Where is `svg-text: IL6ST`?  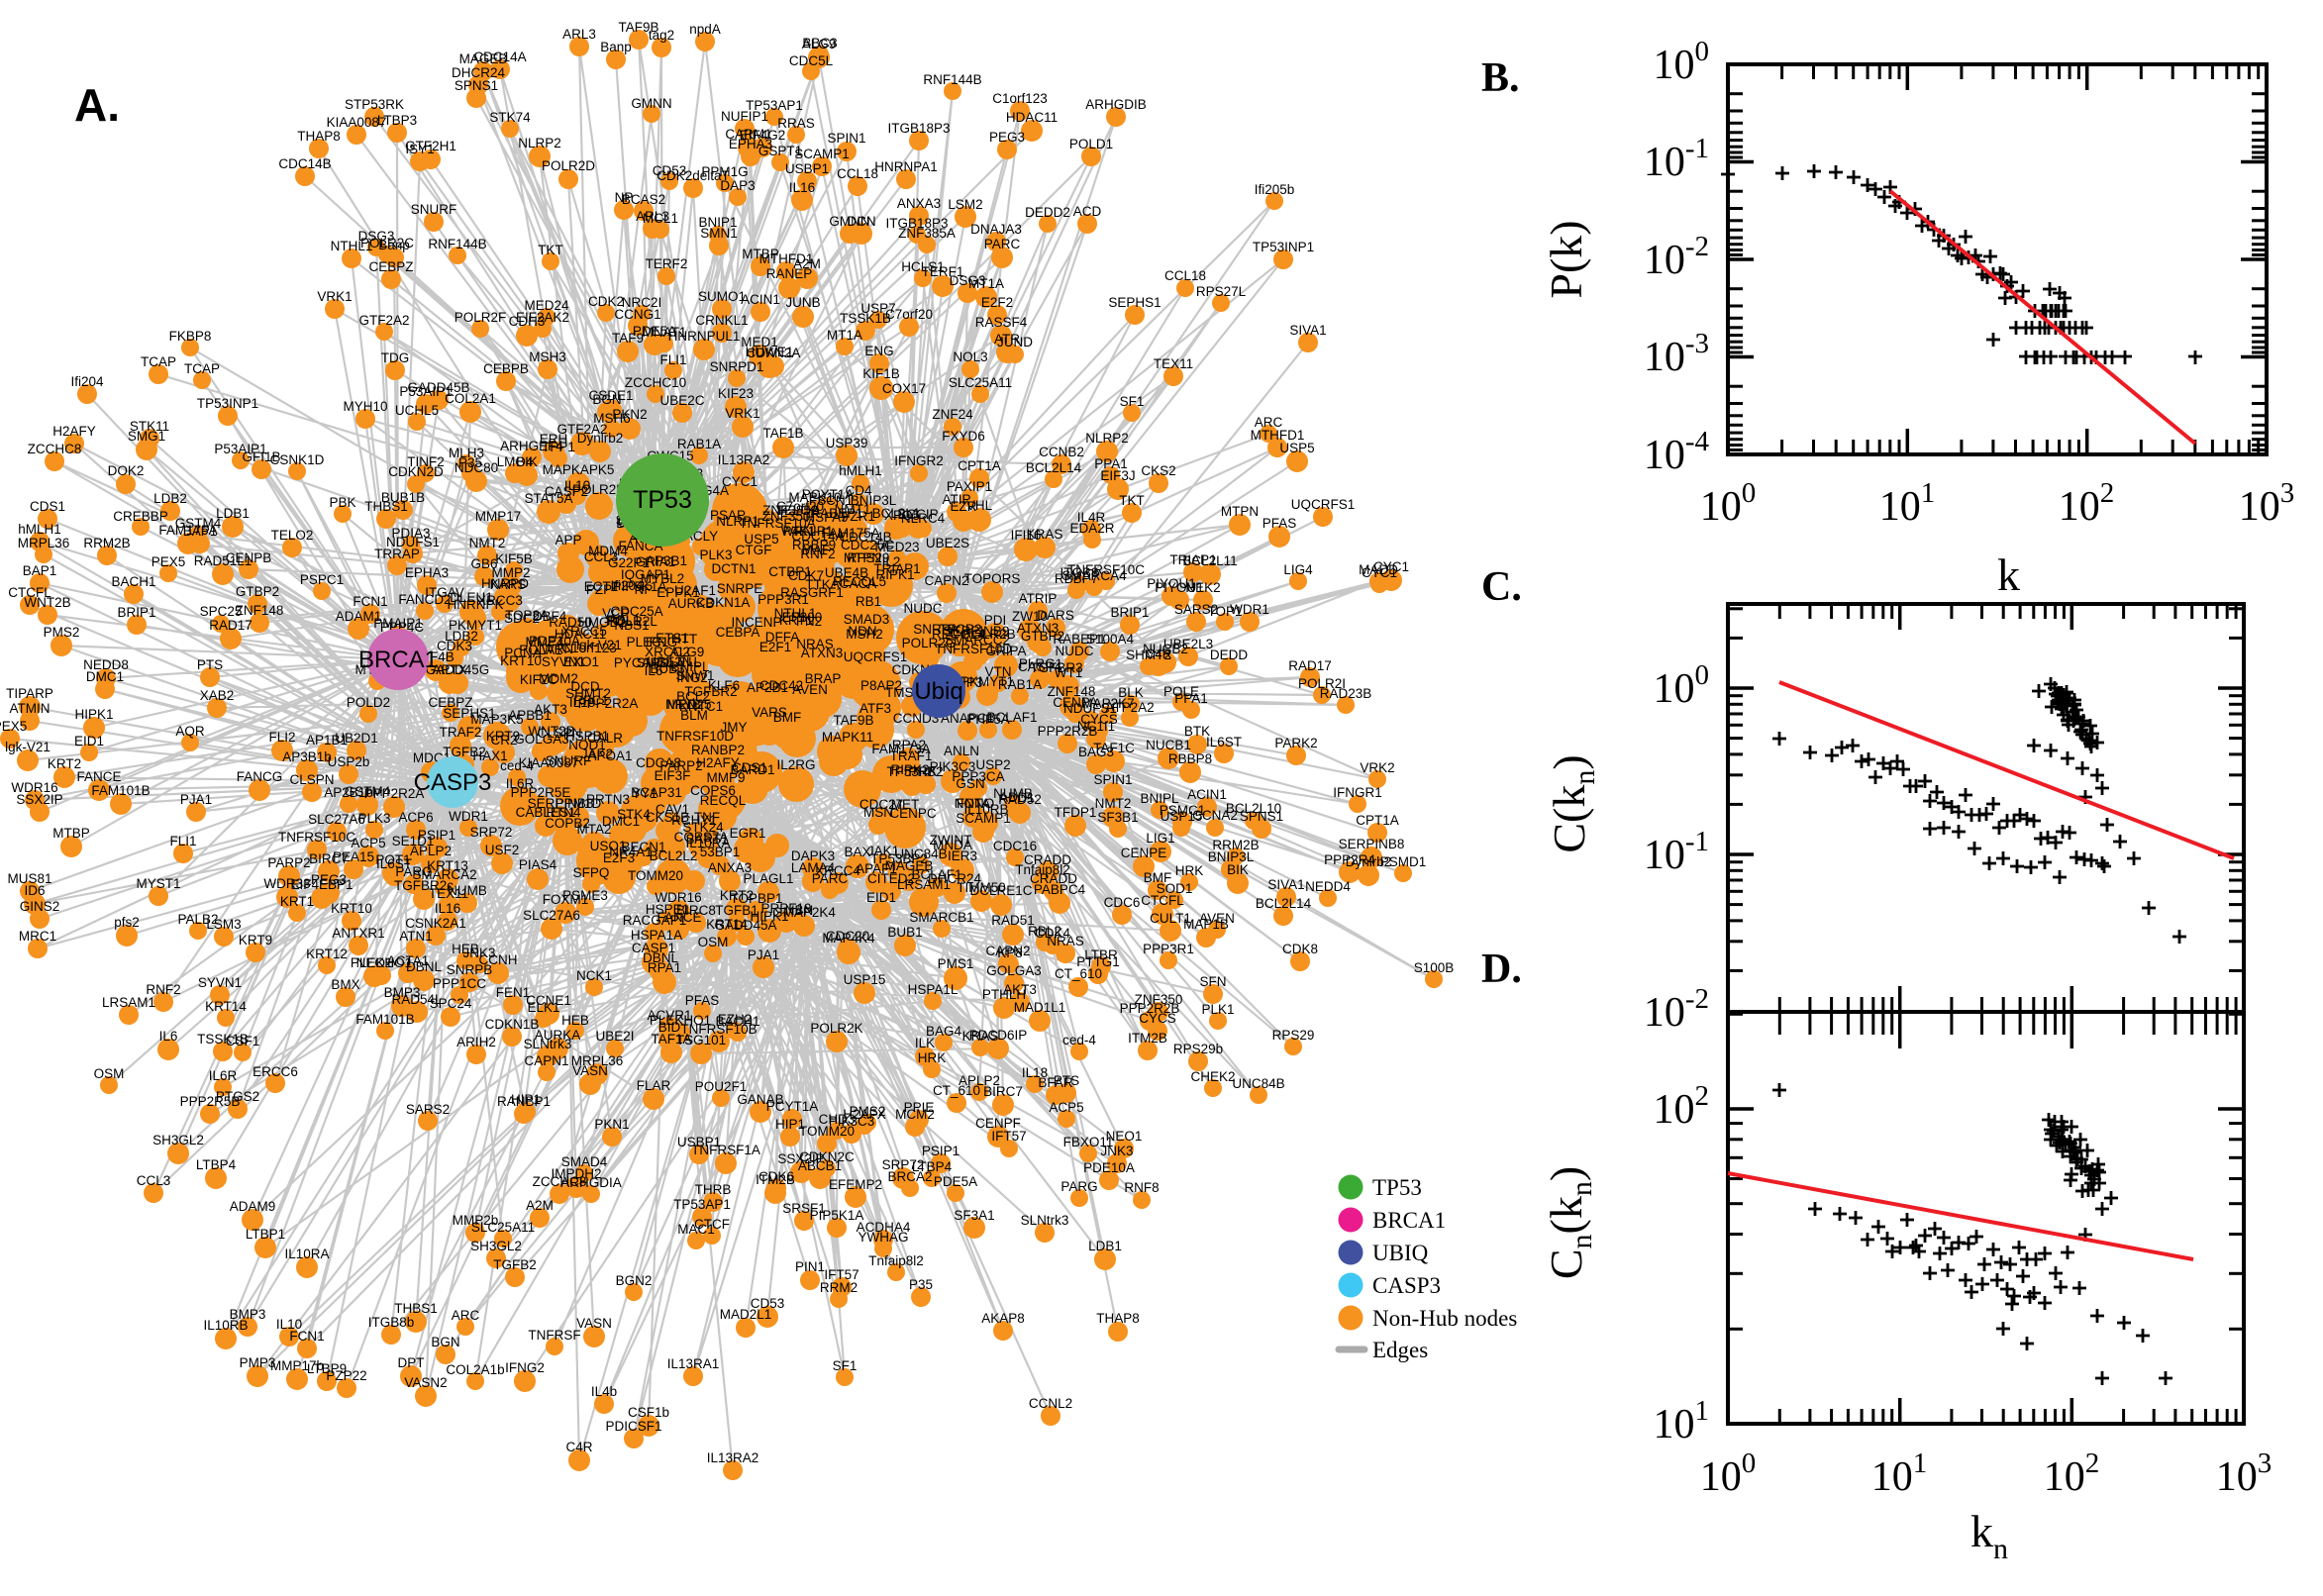
svg-text: IL6ST is located at coordinates (1224, 742).